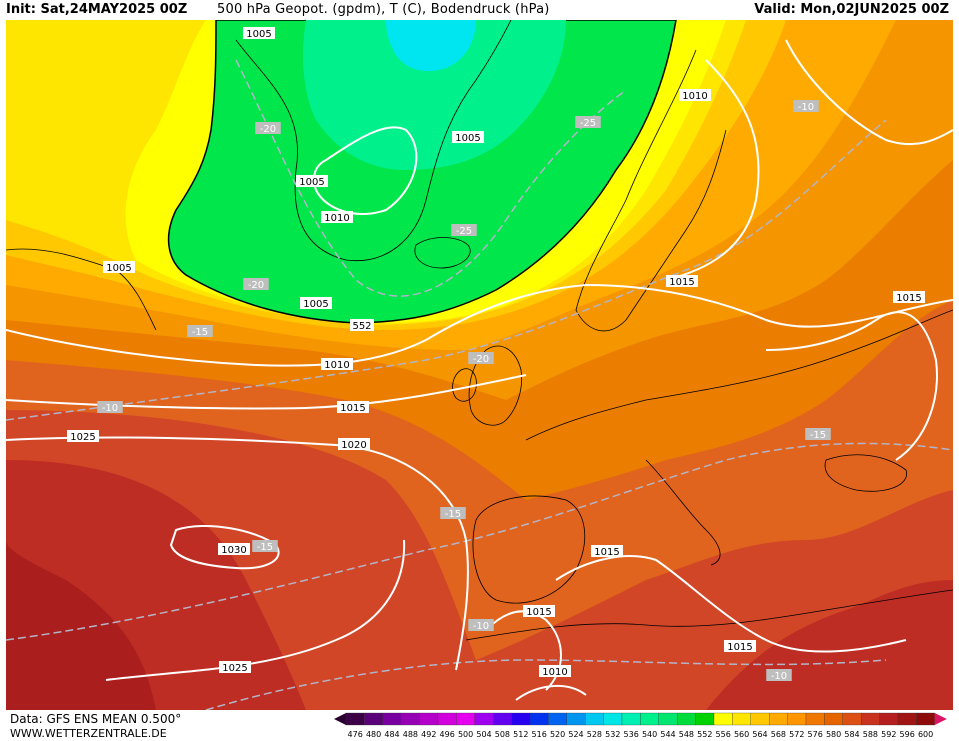 Image resolution: width=959 pixels, height=741 pixels. I want to click on legend-value: 544, so click(667, 734).